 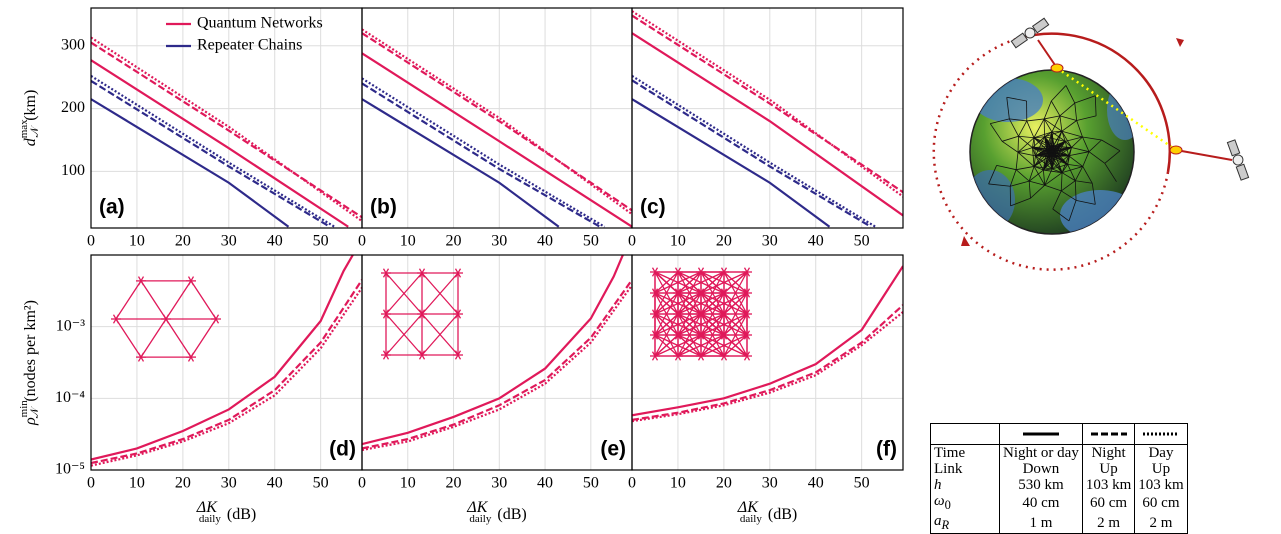 I want to click on panel-label: (a), so click(x=112, y=207).